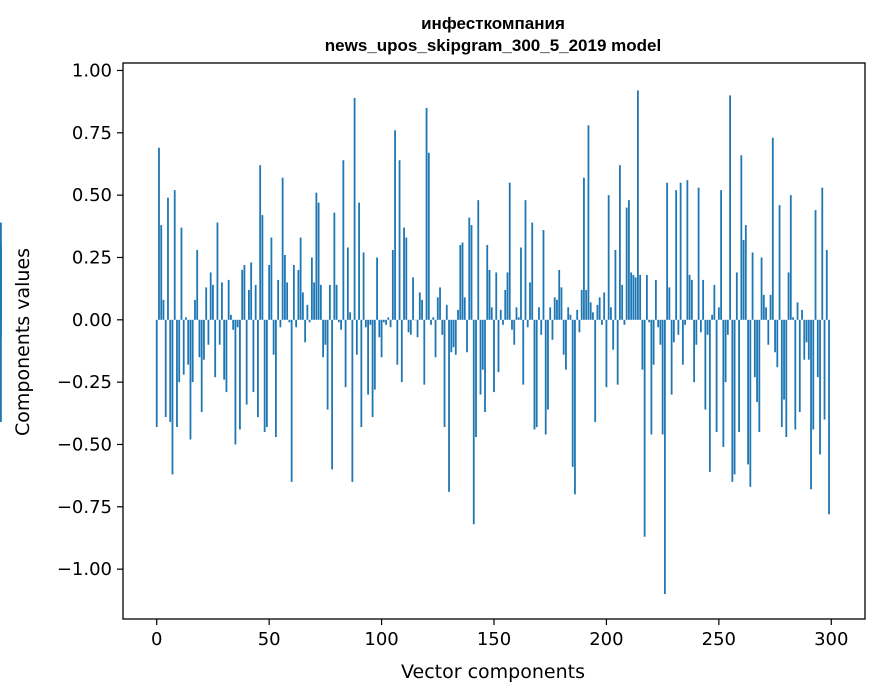  I want to click on x-axis-label: Vector components, so click(493, 672).